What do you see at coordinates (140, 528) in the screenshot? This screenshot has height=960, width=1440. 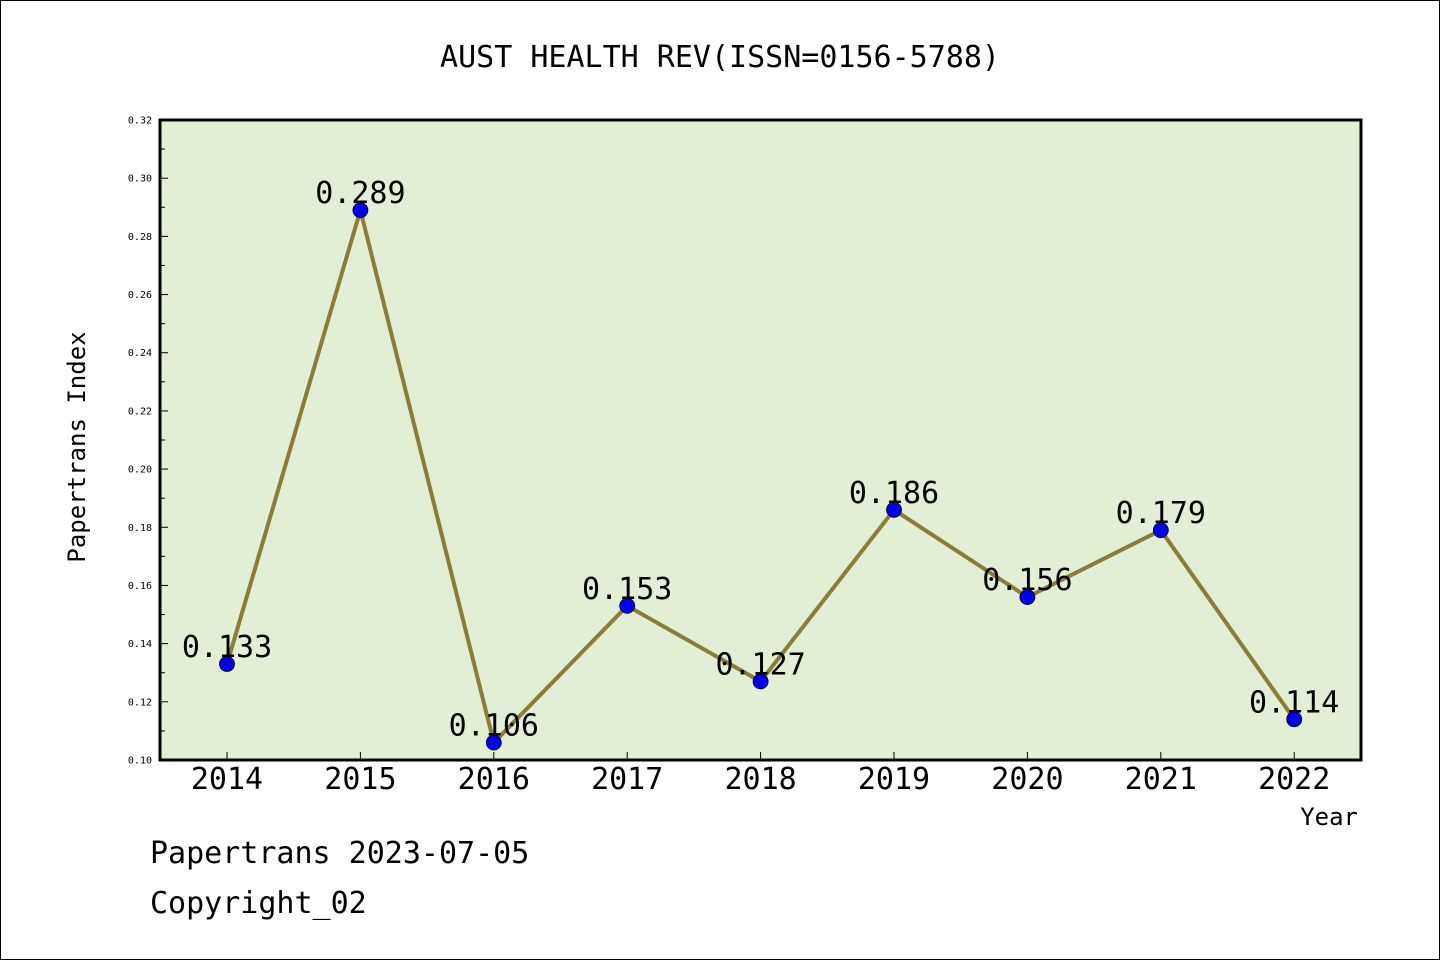 I see `y-tick-label: 0.18` at bounding box center [140, 528].